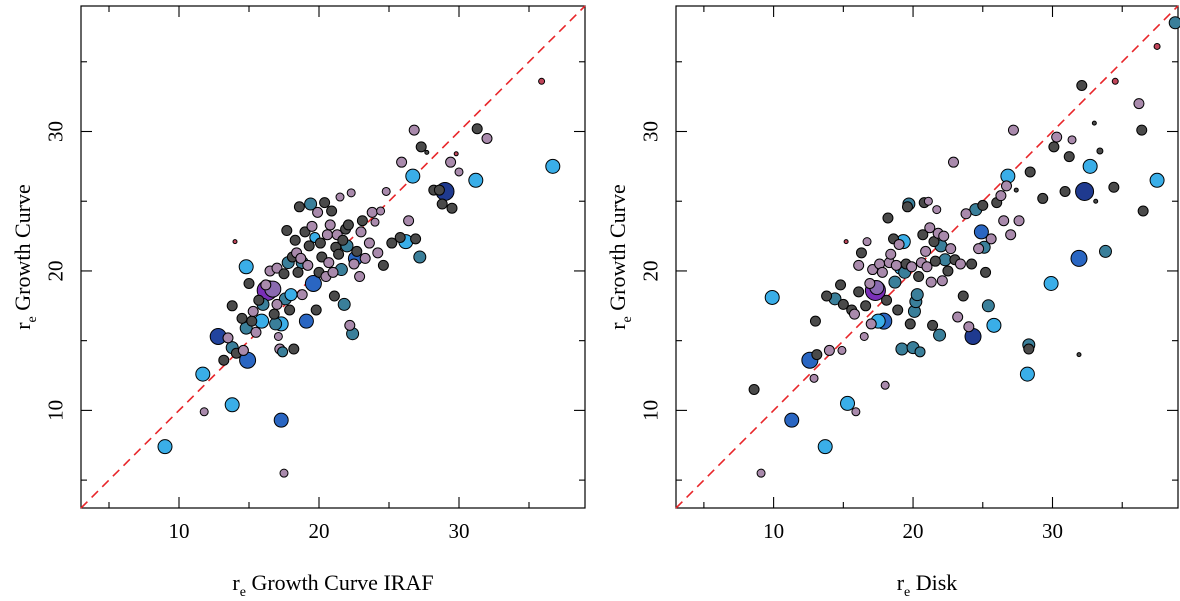 The height and width of the screenshot is (601, 1180). What do you see at coordinates (650, 270) in the screenshot?
I see `right-y-tick-label: 20` at bounding box center [650, 270].